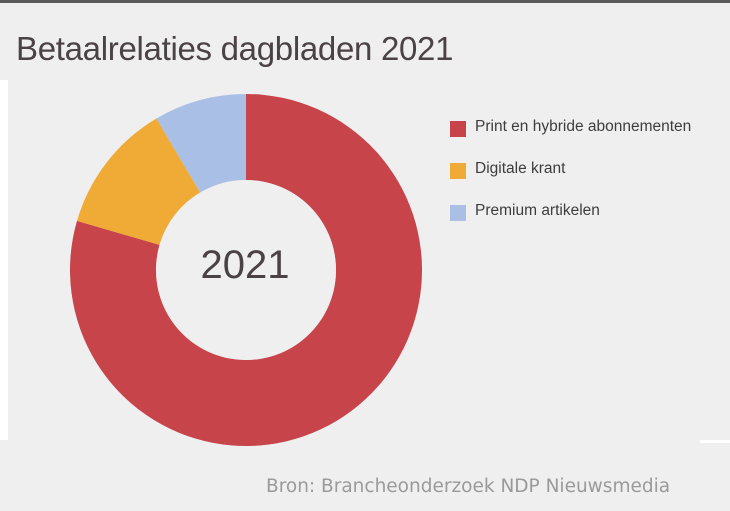  What do you see at coordinates (715, 441) in the screenshot?
I see `panel-edge-bottom` at bounding box center [715, 441].